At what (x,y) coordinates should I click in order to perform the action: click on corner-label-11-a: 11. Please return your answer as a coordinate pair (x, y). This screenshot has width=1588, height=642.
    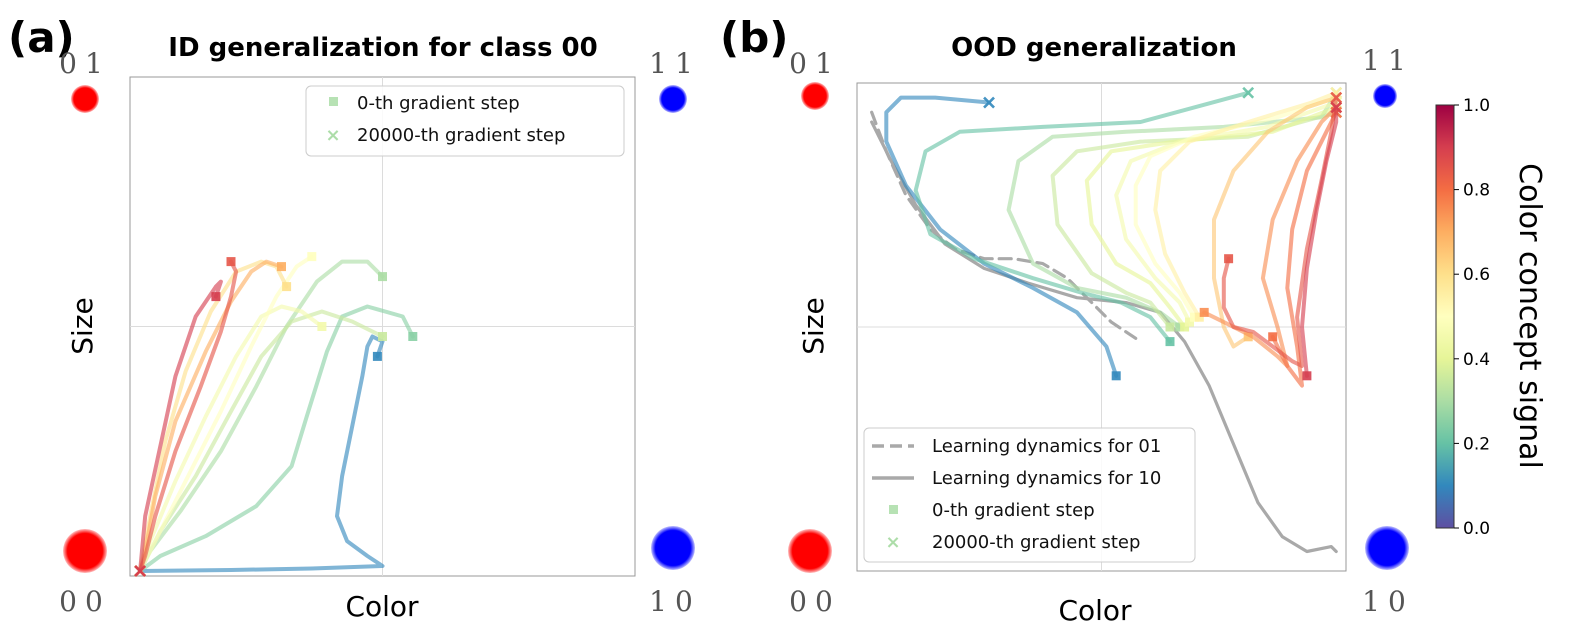
    Looking at the image, I should click on (675, 63).